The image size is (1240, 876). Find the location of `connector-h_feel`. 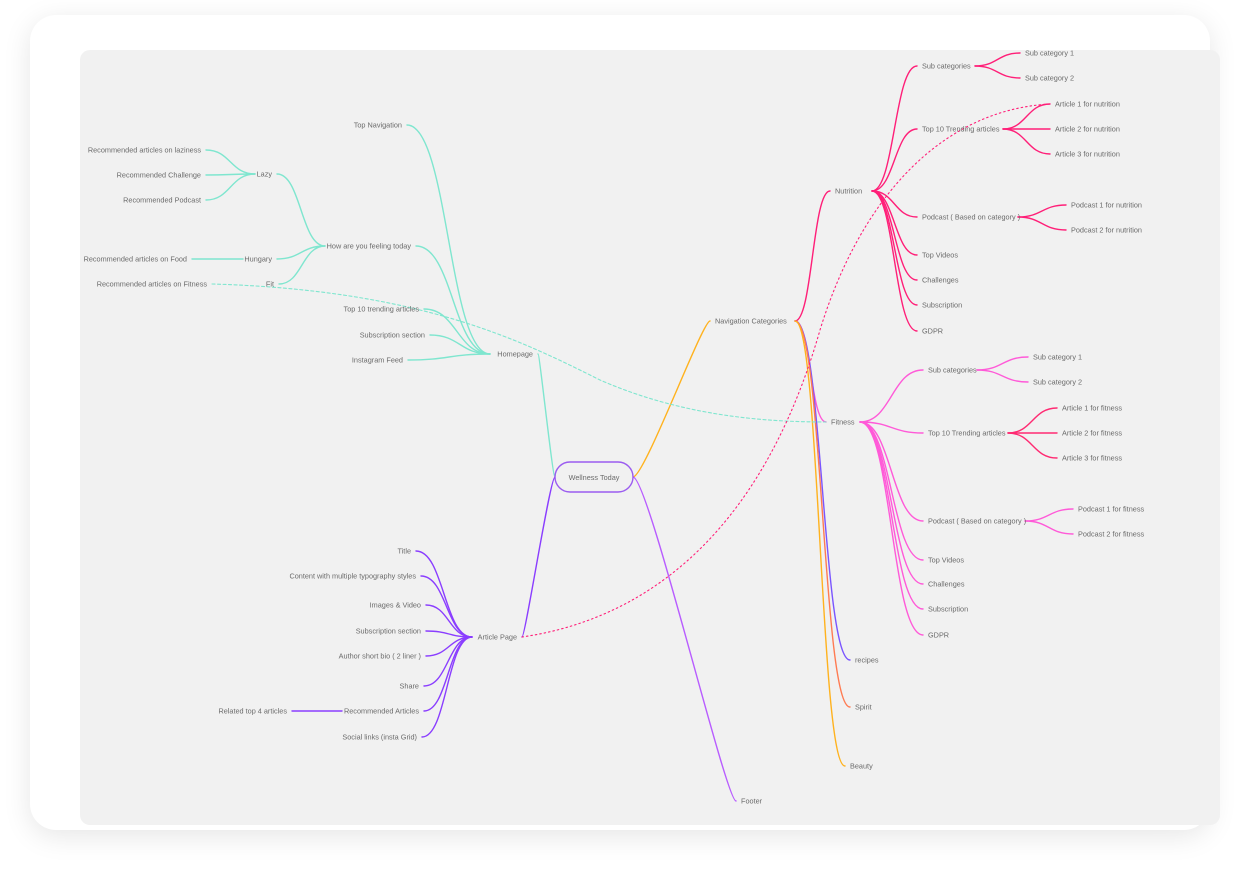

connector-h_feel is located at coordinates (453, 300).